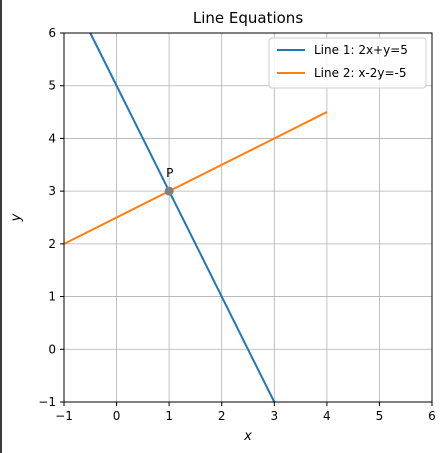 This screenshot has height=453, width=445. I want to click on x-tick-label: 4, so click(327, 416).